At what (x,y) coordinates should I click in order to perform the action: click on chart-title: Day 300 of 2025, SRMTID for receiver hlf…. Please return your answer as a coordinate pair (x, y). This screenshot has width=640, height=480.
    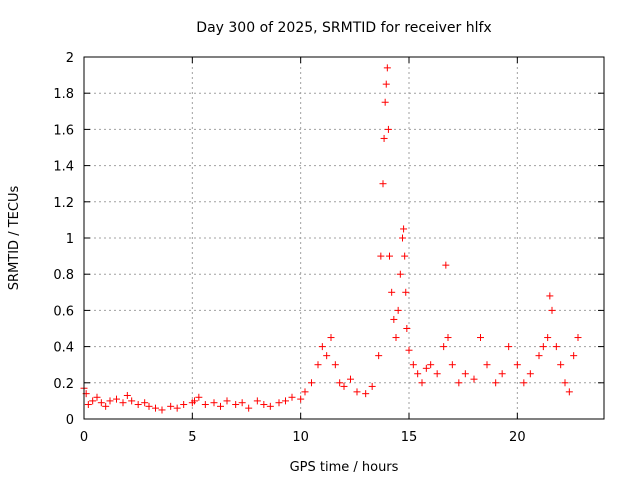
    Looking at the image, I should click on (343, 28).